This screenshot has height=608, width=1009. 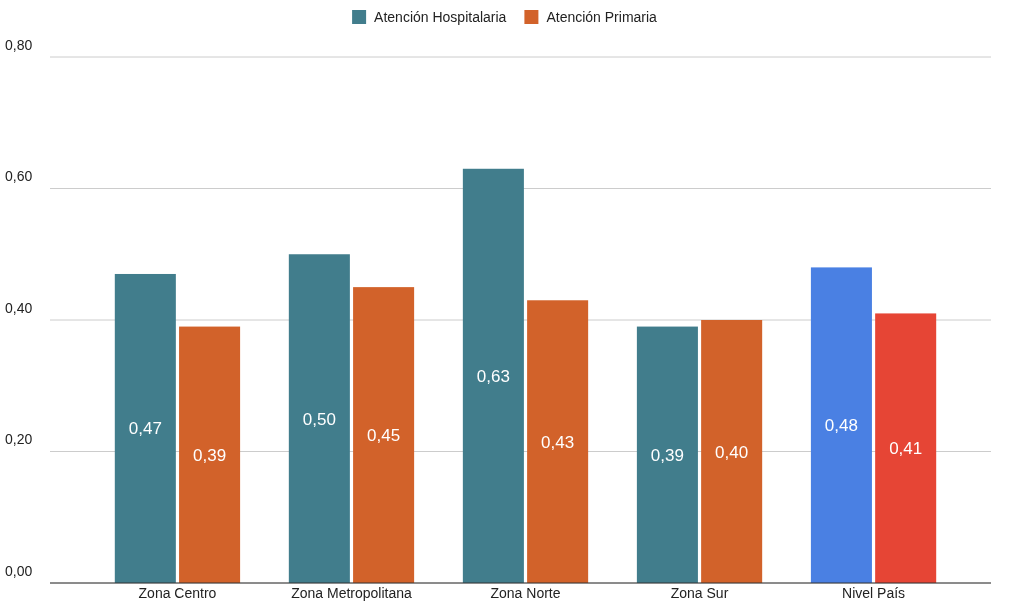 What do you see at coordinates (440, 17) in the screenshot?
I see `legend-label: Atención Hospitalaria` at bounding box center [440, 17].